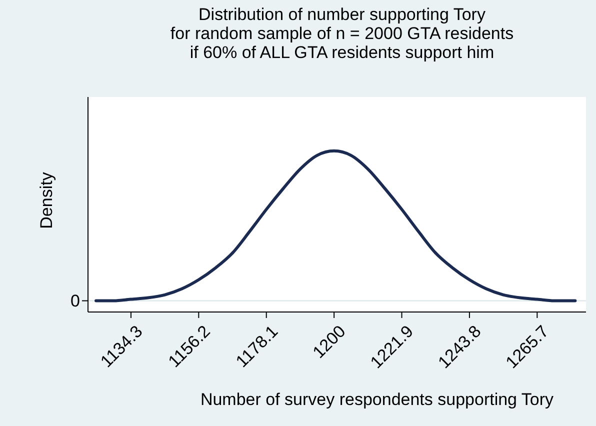 This screenshot has width=596, height=426. Describe the element at coordinates (377, 399) in the screenshot. I see `x-axis-title: Number of survey respondents supporting Tory` at that location.